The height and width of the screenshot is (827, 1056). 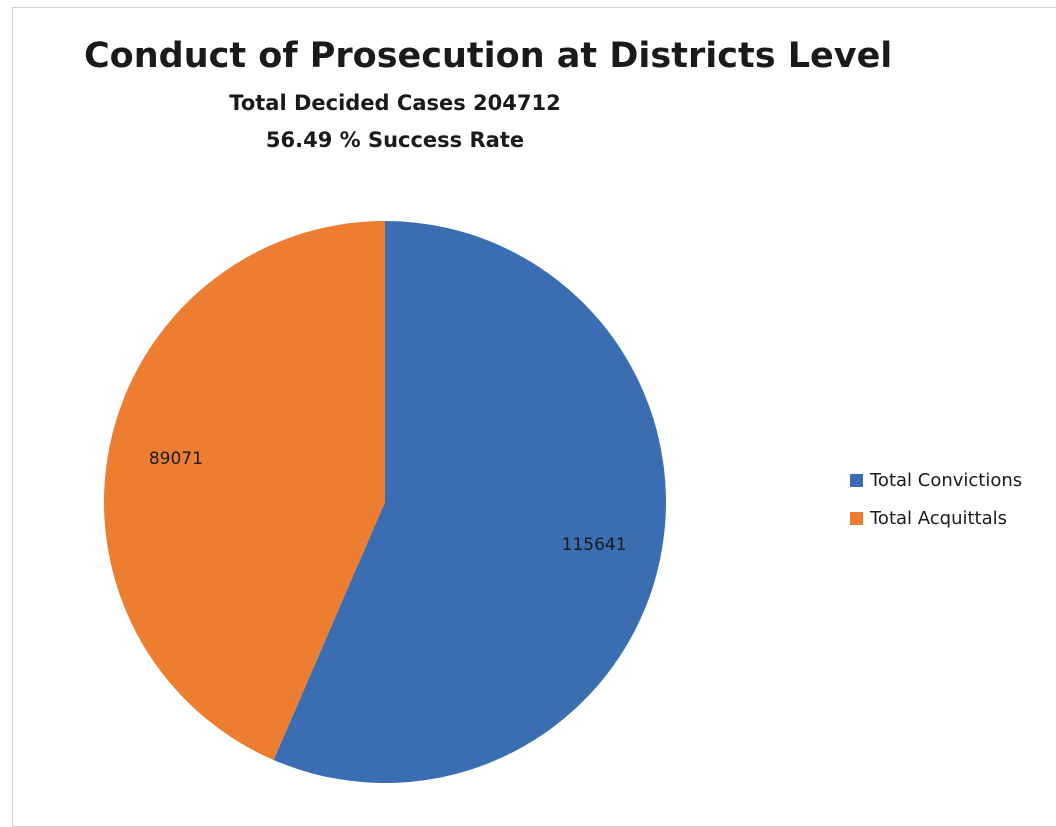 What do you see at coordinates (176, 459) in the screenshot?
I see `data-label-total-acquittals: 89071` at bounding box center [176, 459].